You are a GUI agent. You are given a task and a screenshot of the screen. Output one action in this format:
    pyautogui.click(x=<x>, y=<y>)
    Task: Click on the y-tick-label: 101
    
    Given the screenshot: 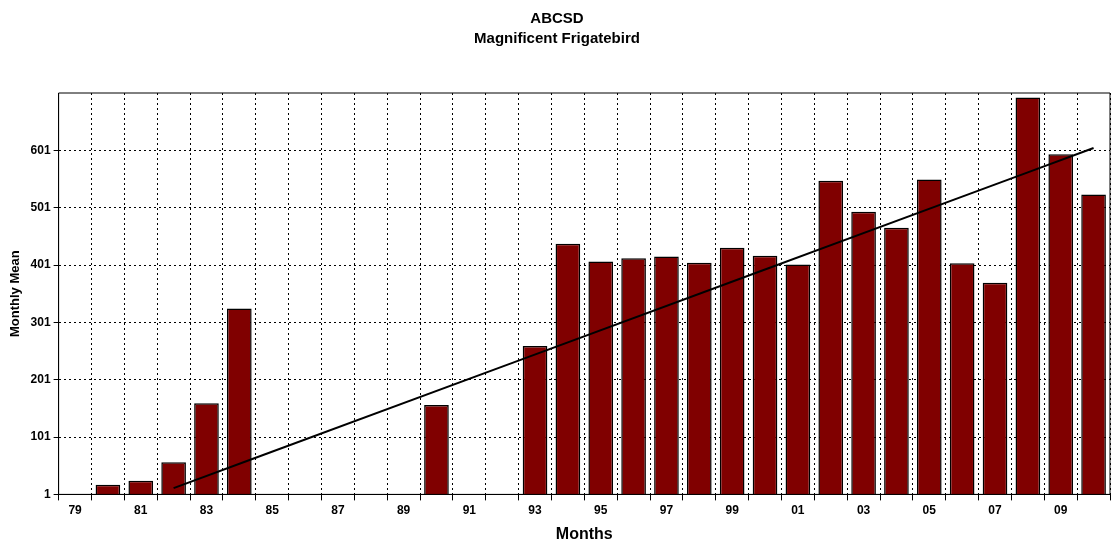 What is the action you would take?
    pyautogui.click(x=40, y=436)
    